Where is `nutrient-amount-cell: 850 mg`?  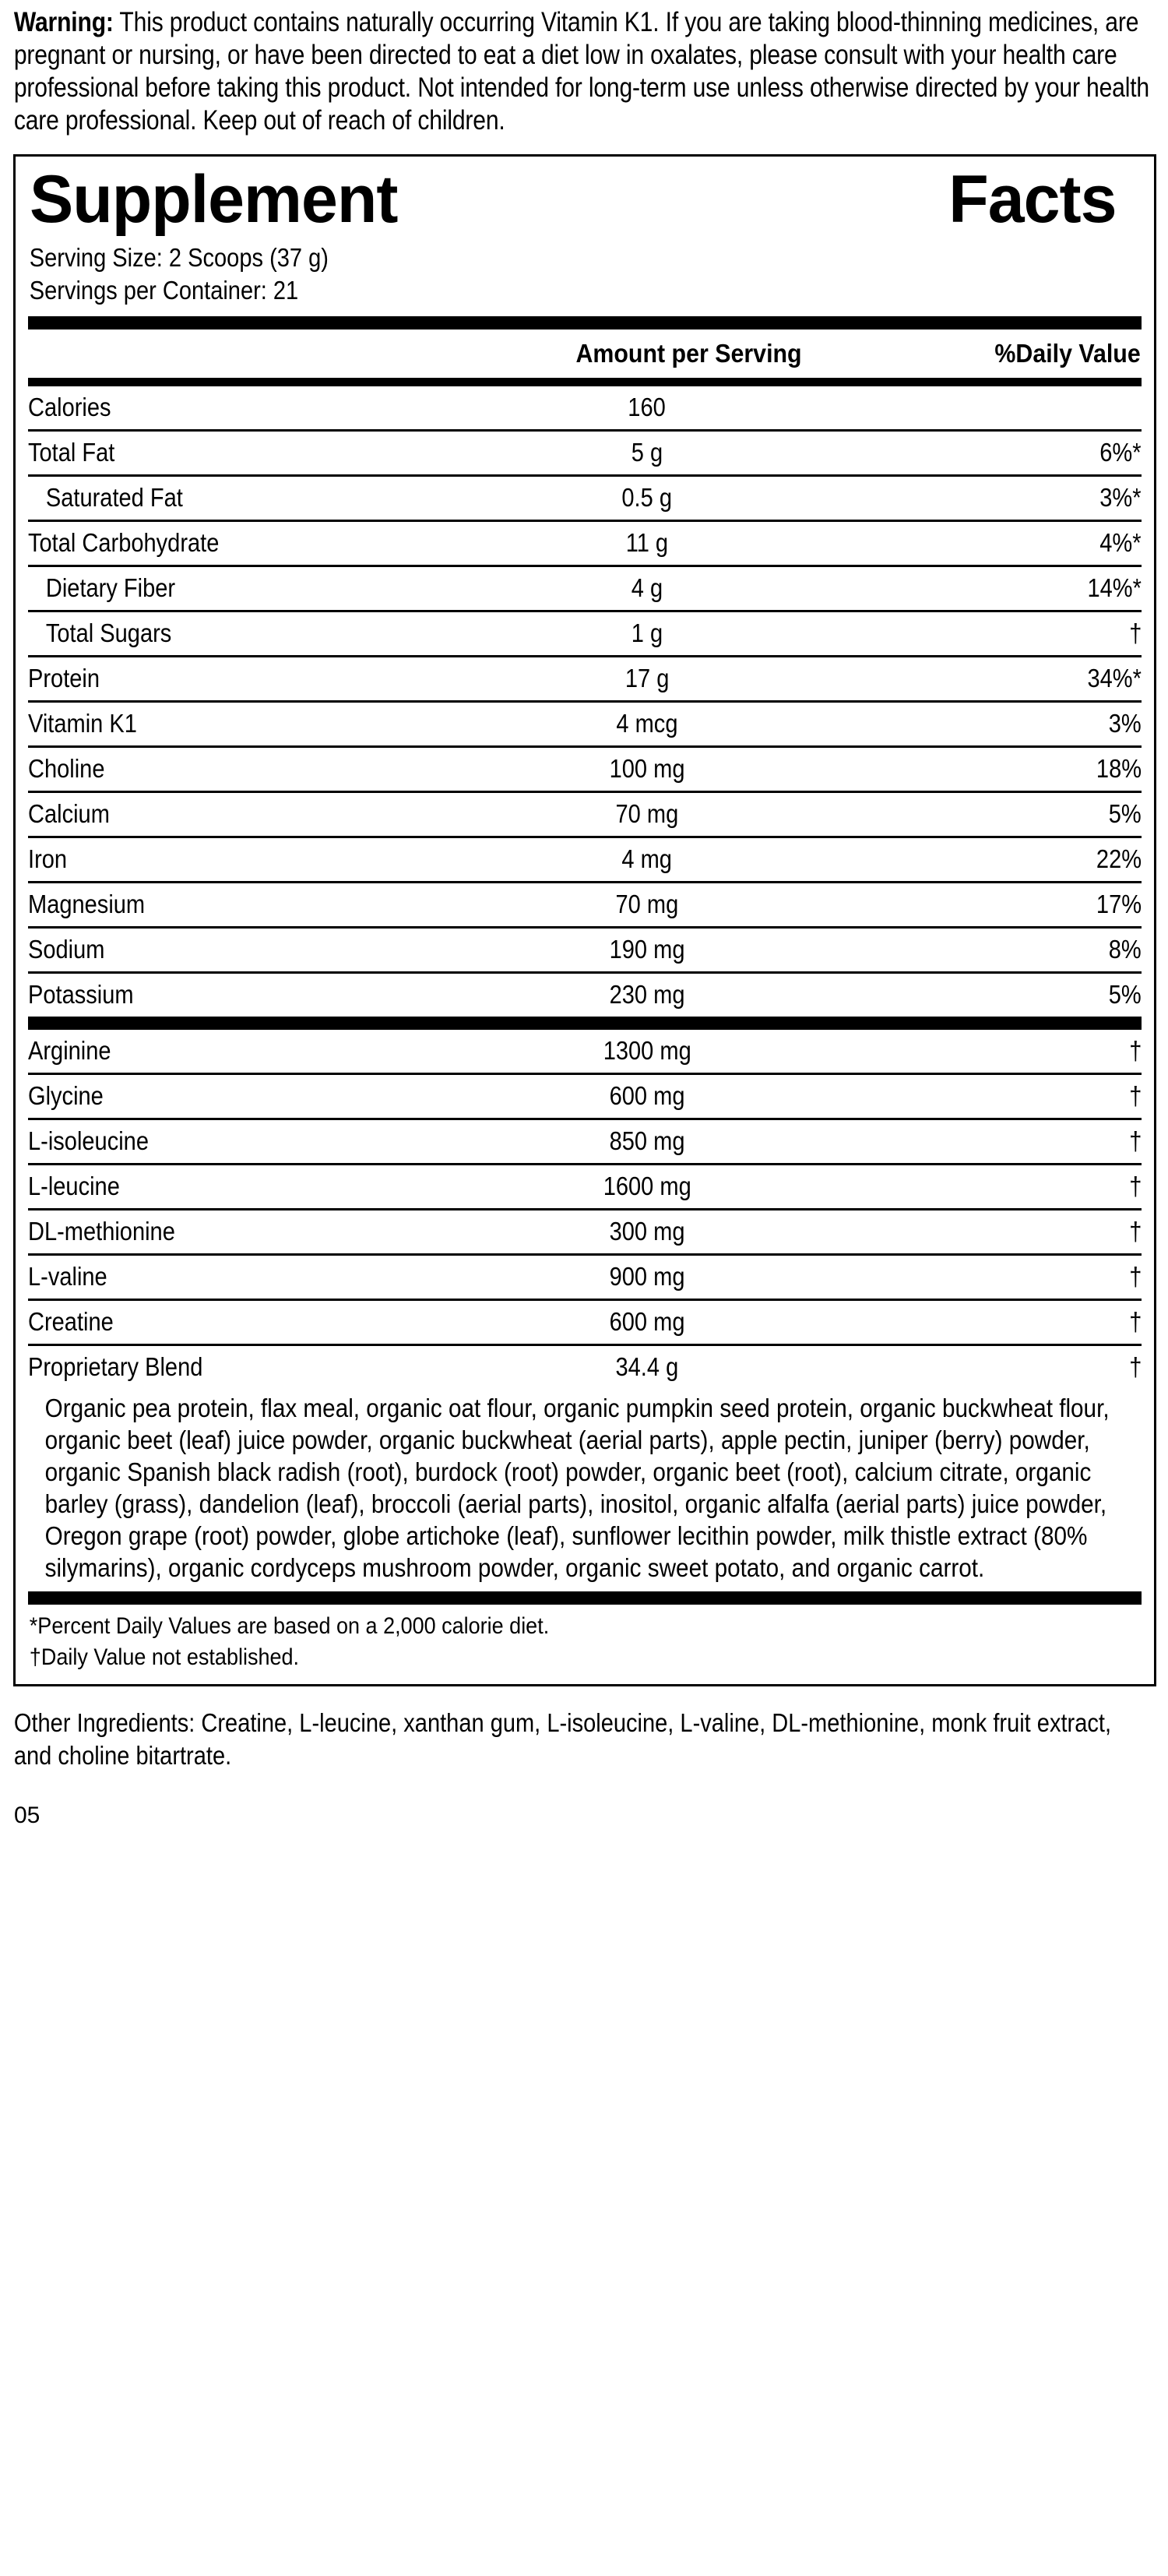 nutrient-amount-cell: 850 mg is located at coordinates (647, 1142).